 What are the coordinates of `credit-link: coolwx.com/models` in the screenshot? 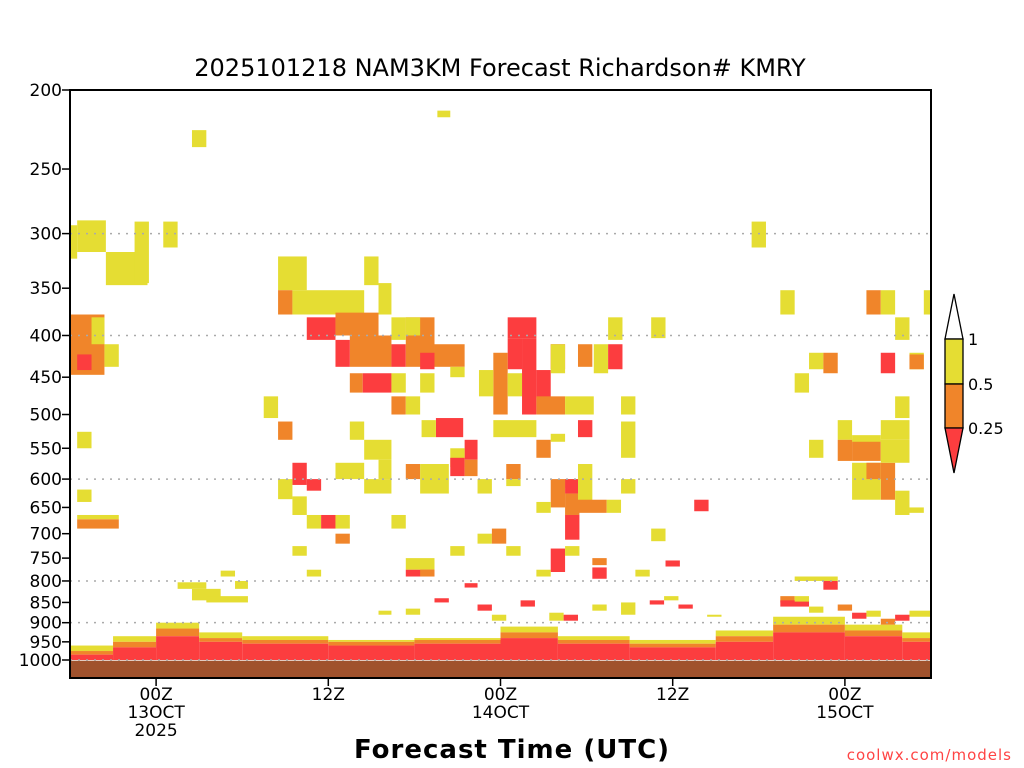 It's located at (929, 755).